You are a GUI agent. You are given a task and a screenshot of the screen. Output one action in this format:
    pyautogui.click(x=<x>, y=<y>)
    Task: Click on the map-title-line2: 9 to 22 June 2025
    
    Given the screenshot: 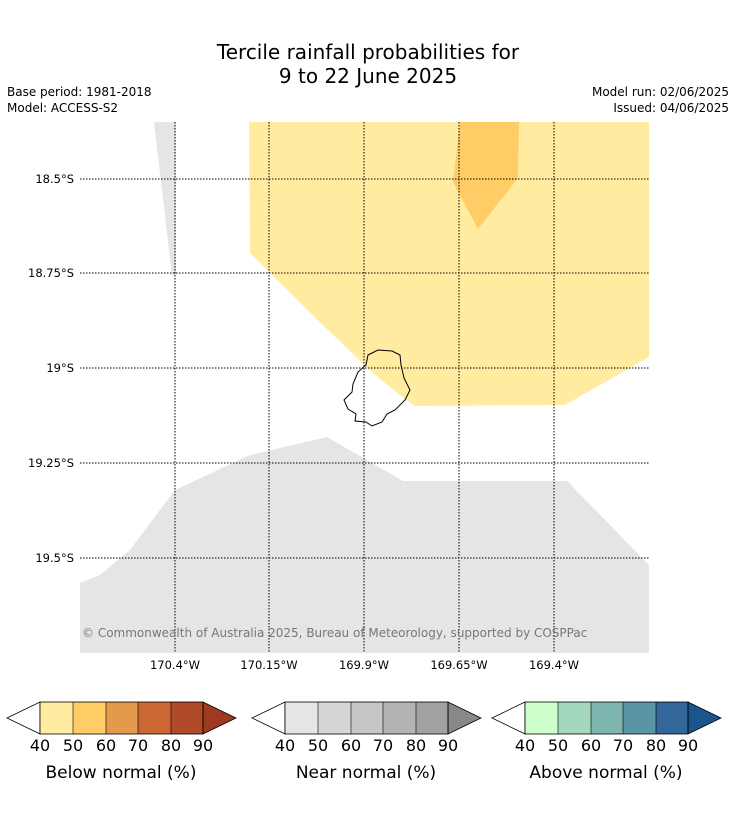 What is the action you would take?
    pyautogui.click(x=368, y=76)
    